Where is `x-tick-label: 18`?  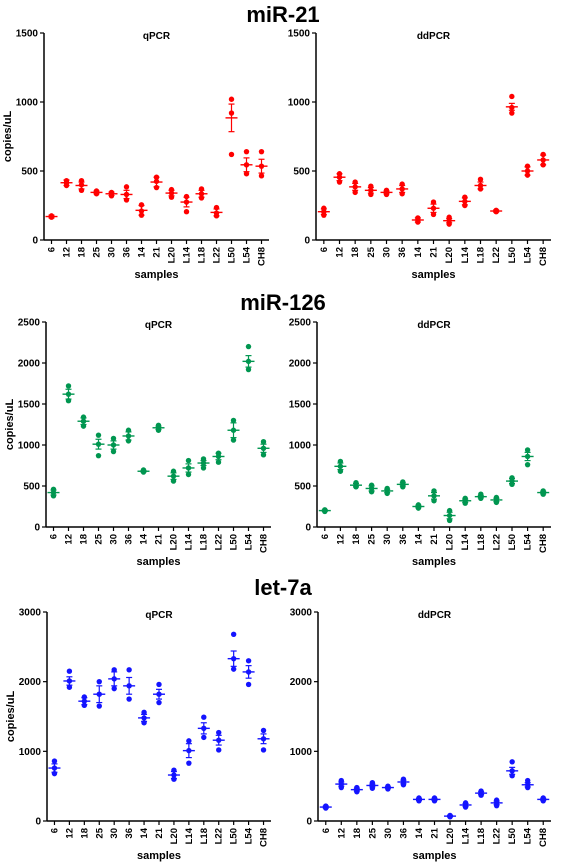
x-tick-label: 18 is located at coordinates (84, 539).